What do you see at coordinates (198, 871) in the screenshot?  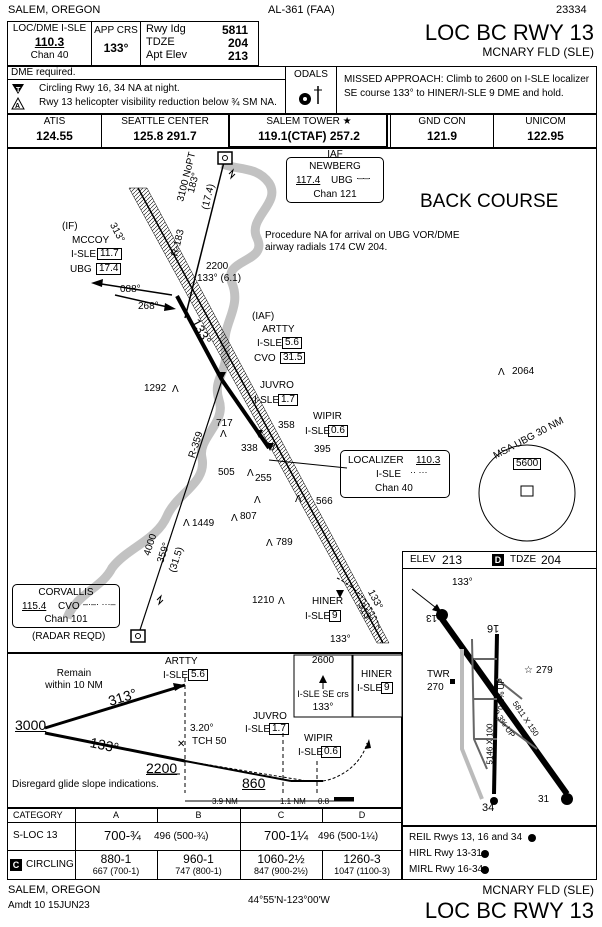 I see `min-circ-b-sub: 747 (800-1)` at bounding box center [198, 871].